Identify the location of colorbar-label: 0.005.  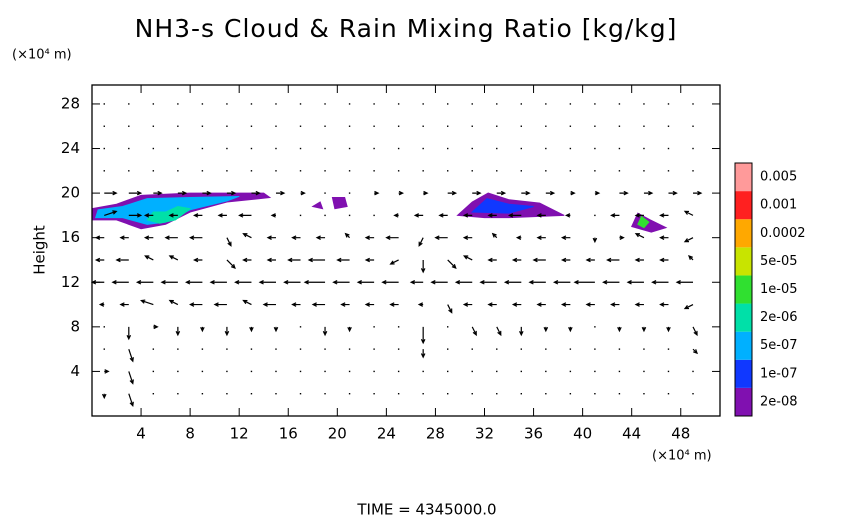
(778, 177).